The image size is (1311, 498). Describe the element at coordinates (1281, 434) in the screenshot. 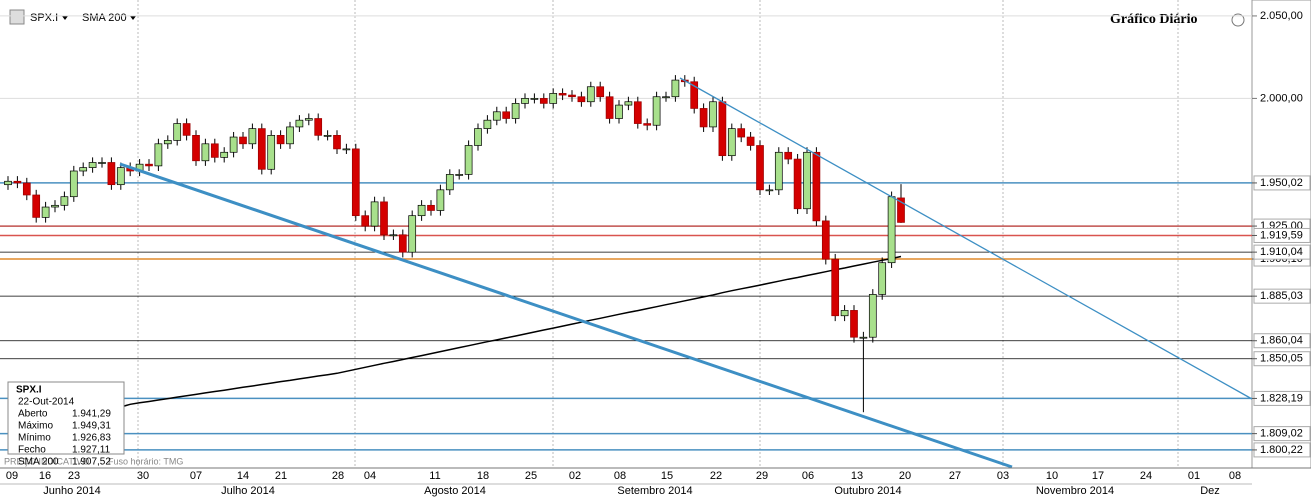

I see `level-label: 1.809,02` at that location.